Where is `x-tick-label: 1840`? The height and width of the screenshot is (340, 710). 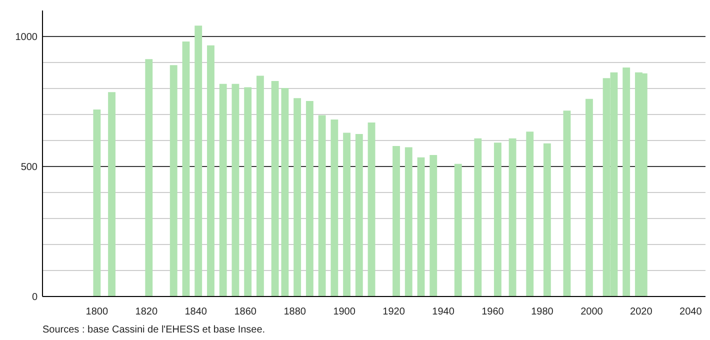 x-tick-label: 1840 is located at coordinates (196, 312).